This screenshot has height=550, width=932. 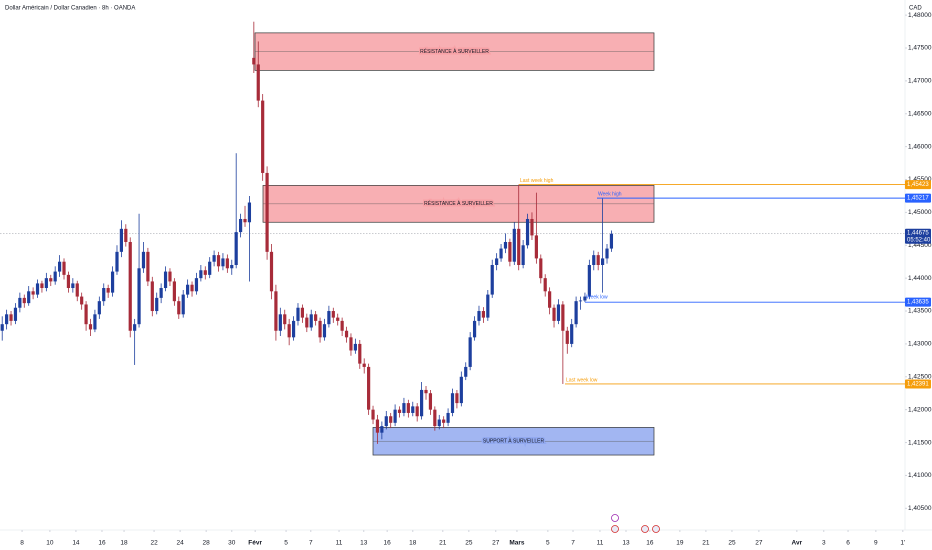 I want to click on y-tick-label: 1,42000, so click(x=920, y=409).